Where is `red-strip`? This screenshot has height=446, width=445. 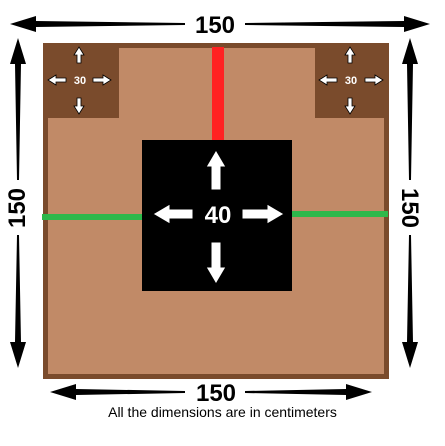
red-strip is located at coordinates (218, 94).